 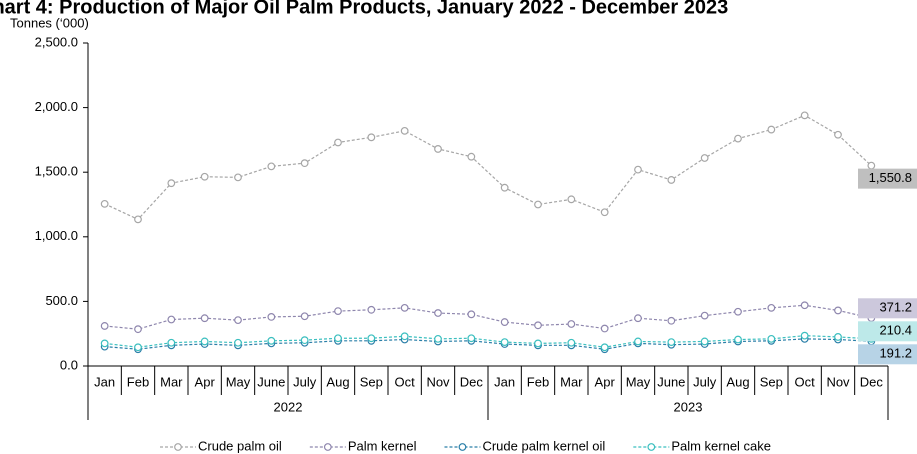 What do you see at coordinates (69, 364) in the screenshot?
I see `y-tick-label: 0.0` at bounding box center [69, 364].